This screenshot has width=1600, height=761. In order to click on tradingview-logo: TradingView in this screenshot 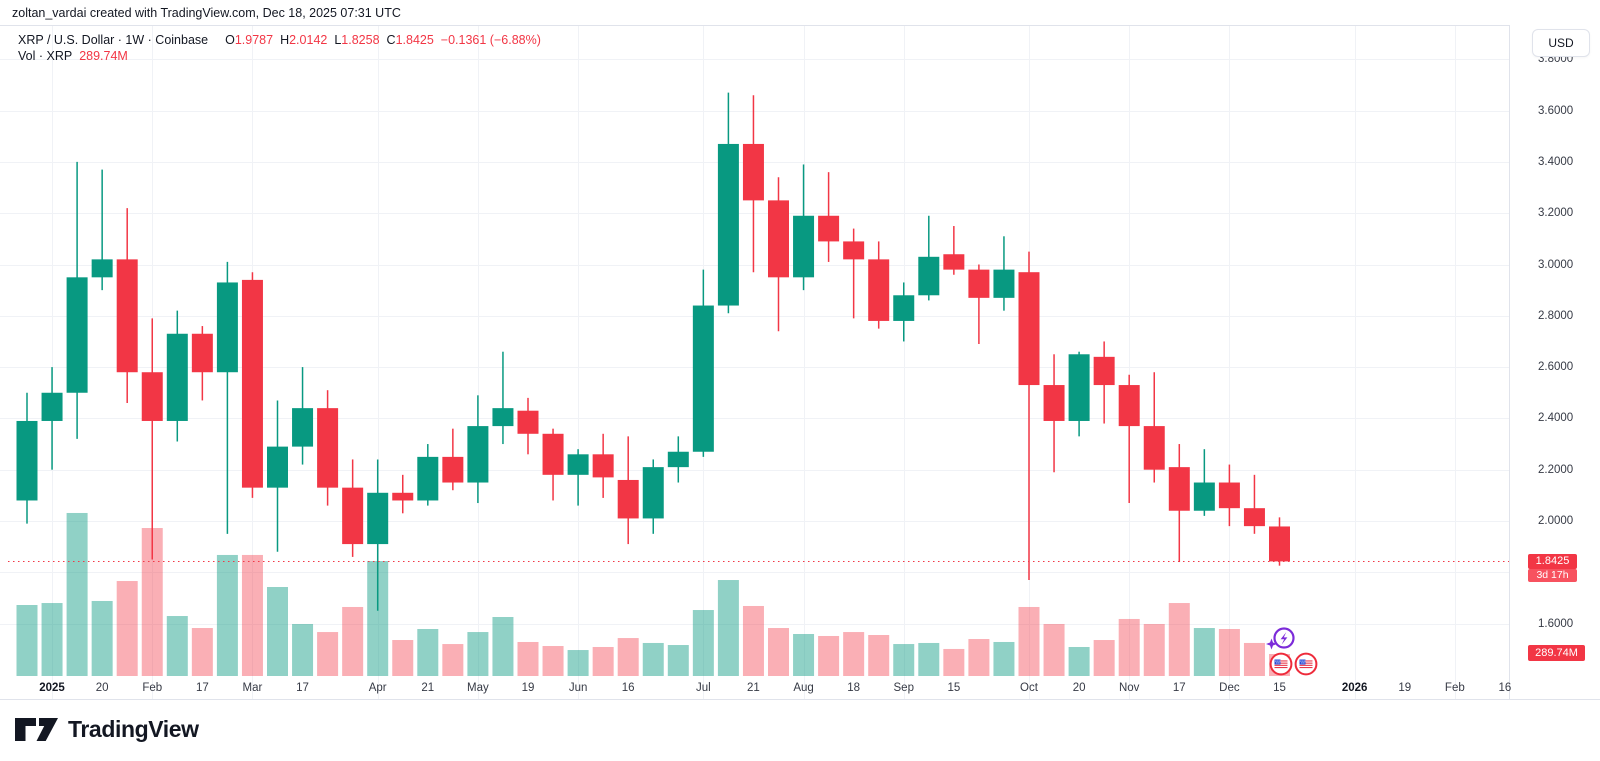, I will do `click(106, 729)`.